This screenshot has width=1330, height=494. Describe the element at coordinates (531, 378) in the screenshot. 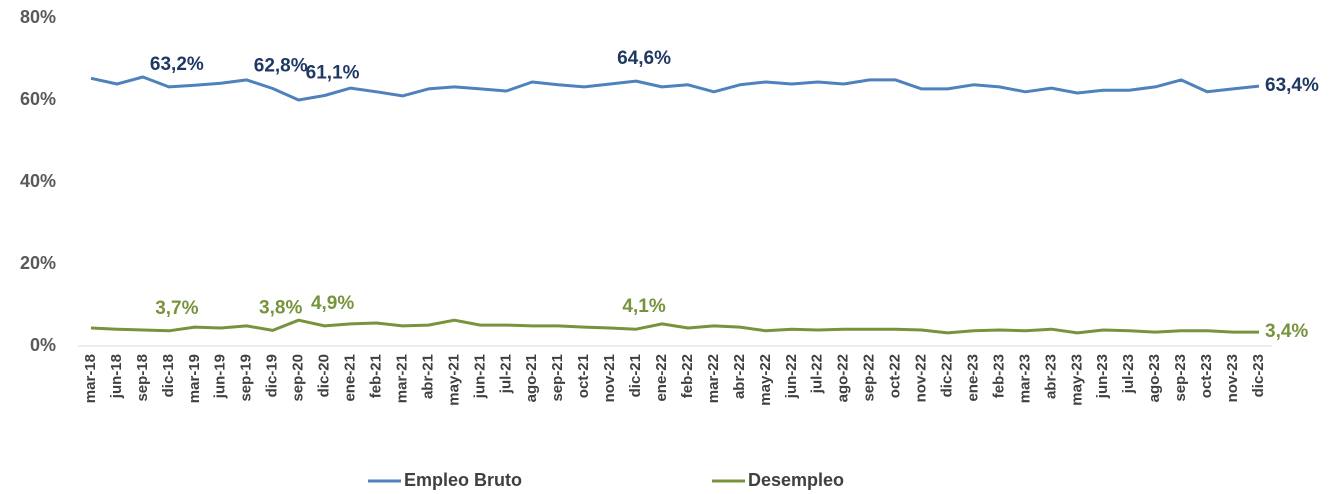

I see `x-tick-label: ago-21` at that location.